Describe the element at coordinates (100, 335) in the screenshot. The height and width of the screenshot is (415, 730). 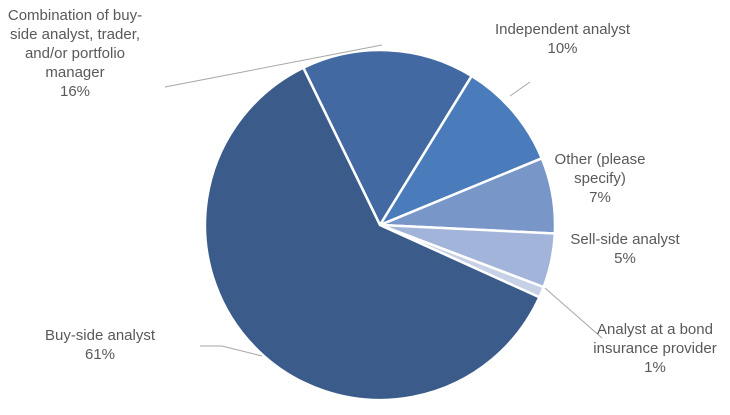
I see `category-label: Buy-side analyst` at that location.